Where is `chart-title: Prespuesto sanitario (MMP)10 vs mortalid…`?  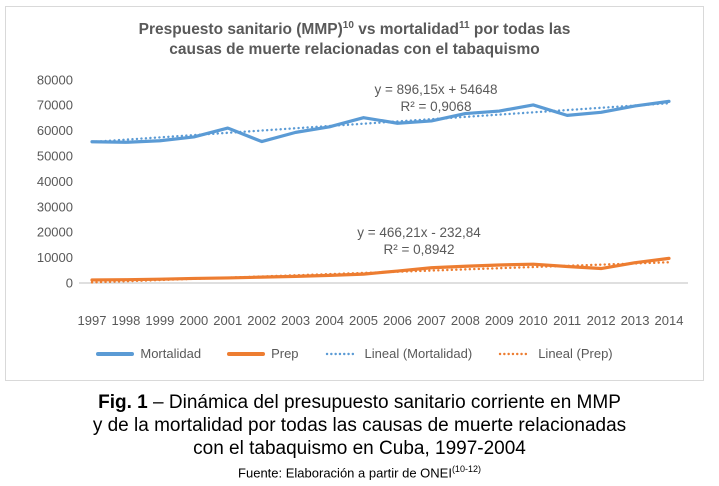
chart-title: Prespuesto sanitario (MMP)10 vs mortalid… is located at coordinates (354, 38).